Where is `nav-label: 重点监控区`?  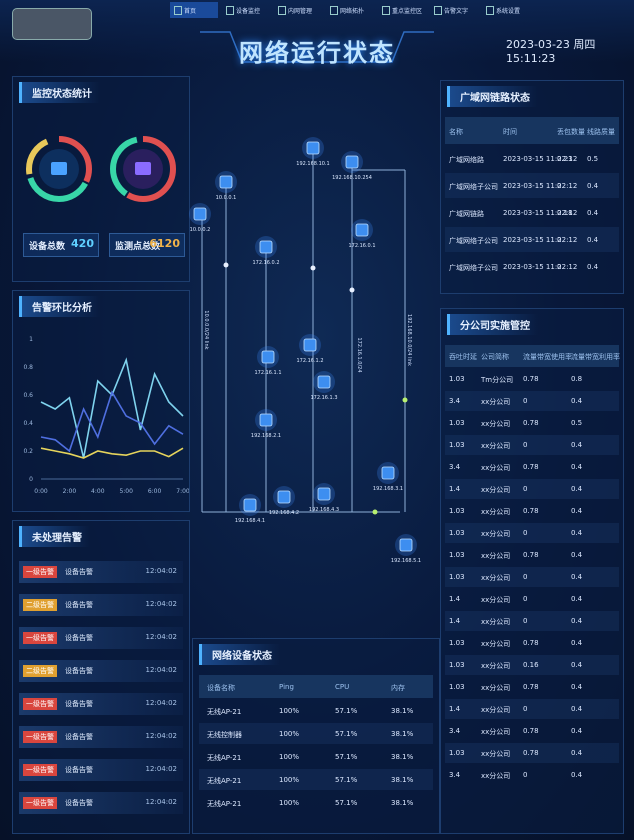 nav-label: 重点监控区 is located at coordinates (407, 11).